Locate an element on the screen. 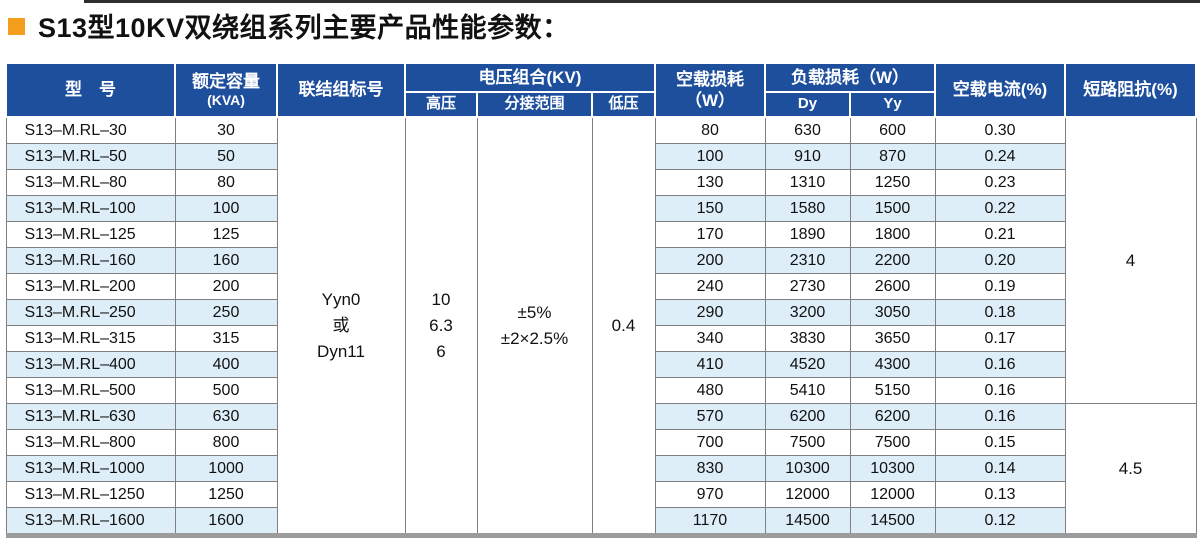 This screenshot has height=541, width=1200. header-dy: Dy is located at coordinates (807, 104).